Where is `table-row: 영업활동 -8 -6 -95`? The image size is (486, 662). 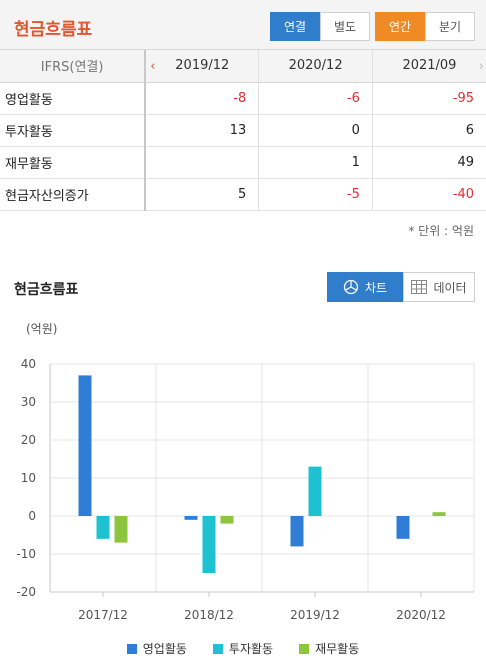
table-row: 영업활동 -8 -6 -95 is located at coordinates (243, 98).